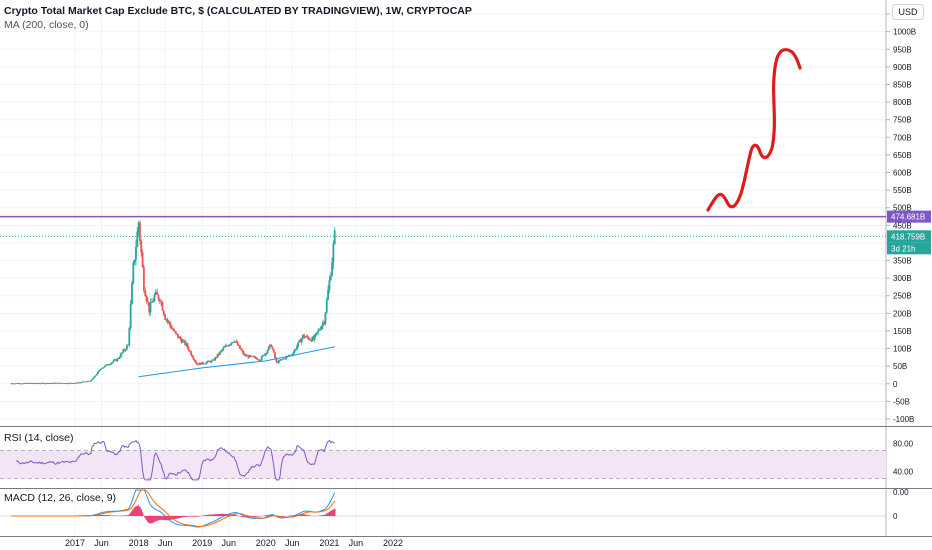  What do you see at coordinates (902, 208) in the screenshot?
I see `price-tick-label: 500B` at bounding box center [902, 208].